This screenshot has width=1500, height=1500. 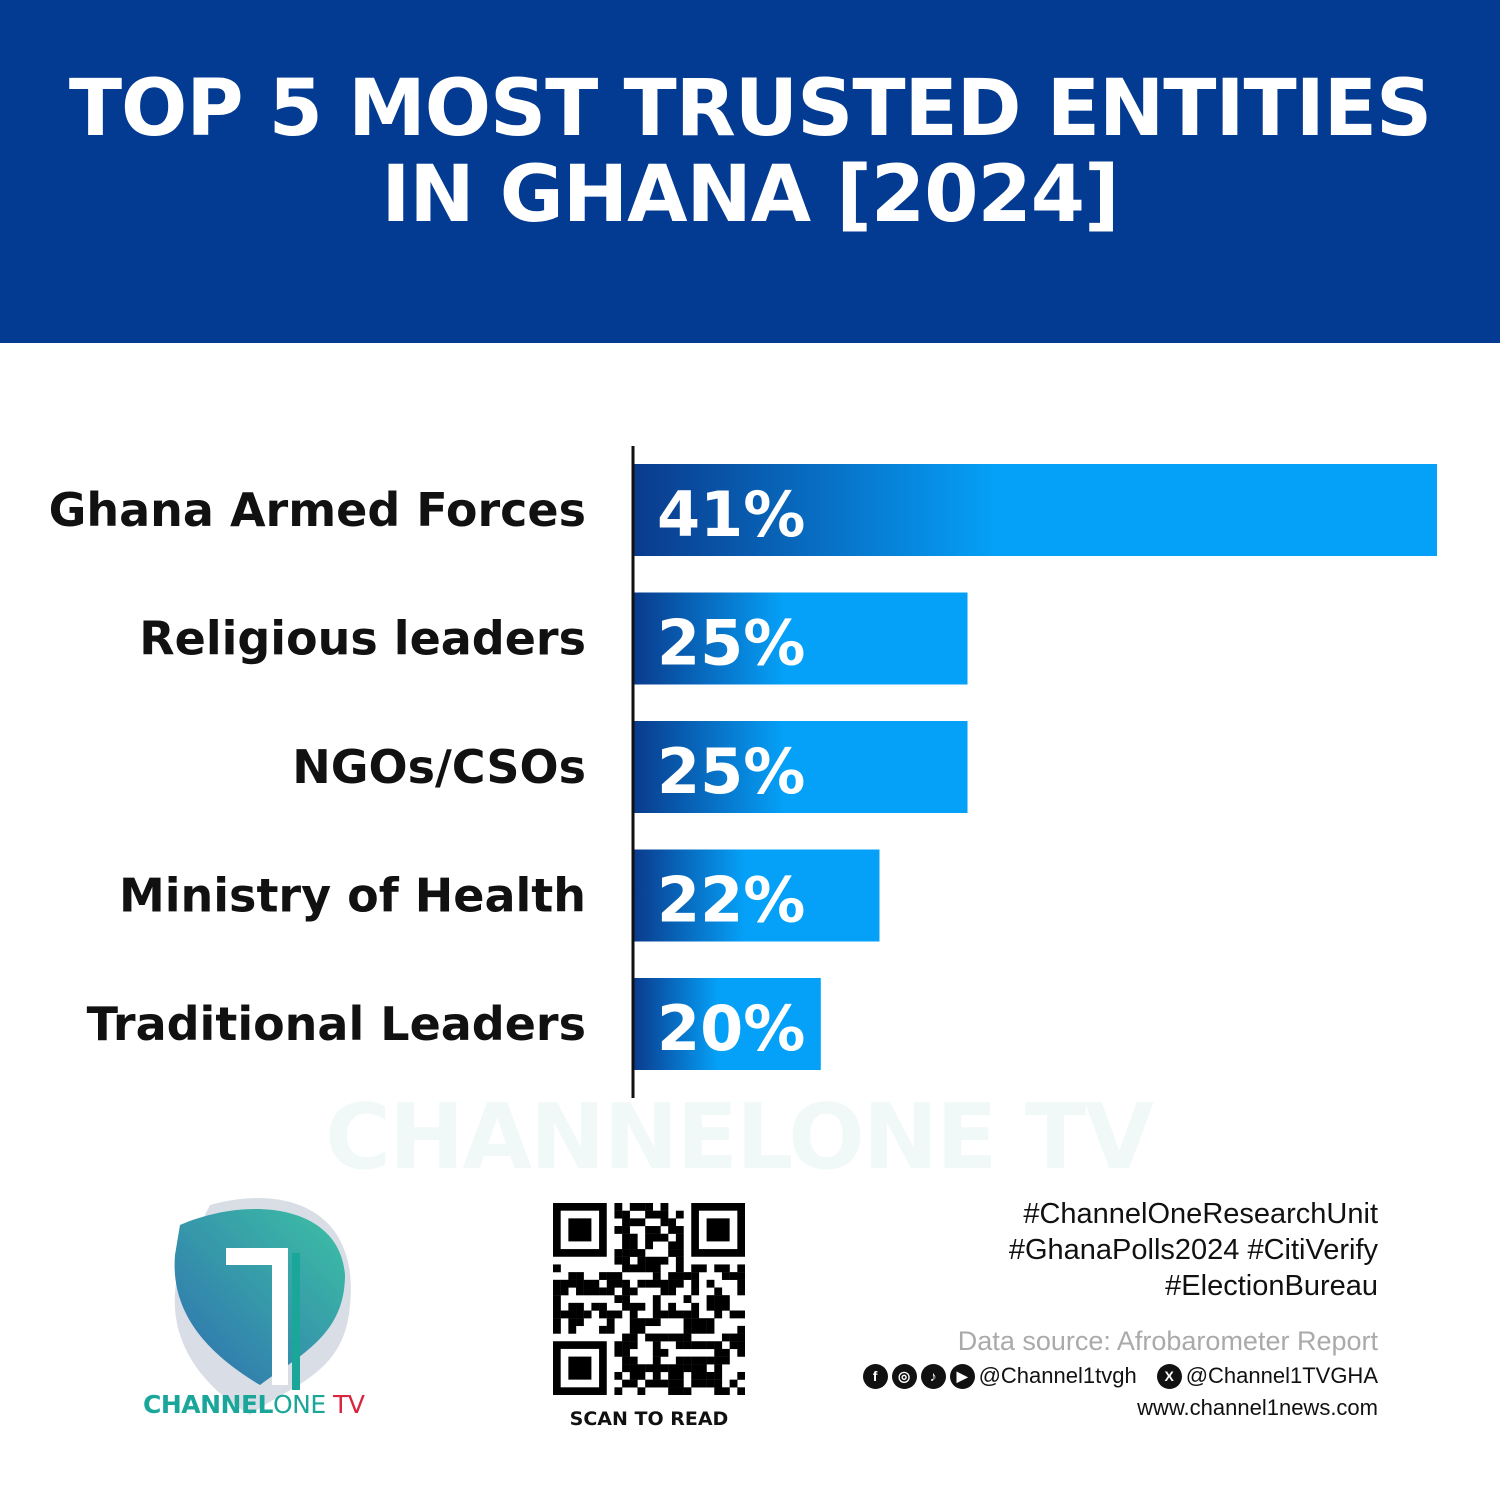 I want to click on website-link: www.channel1news.com, so click(x=1257, y=1407).